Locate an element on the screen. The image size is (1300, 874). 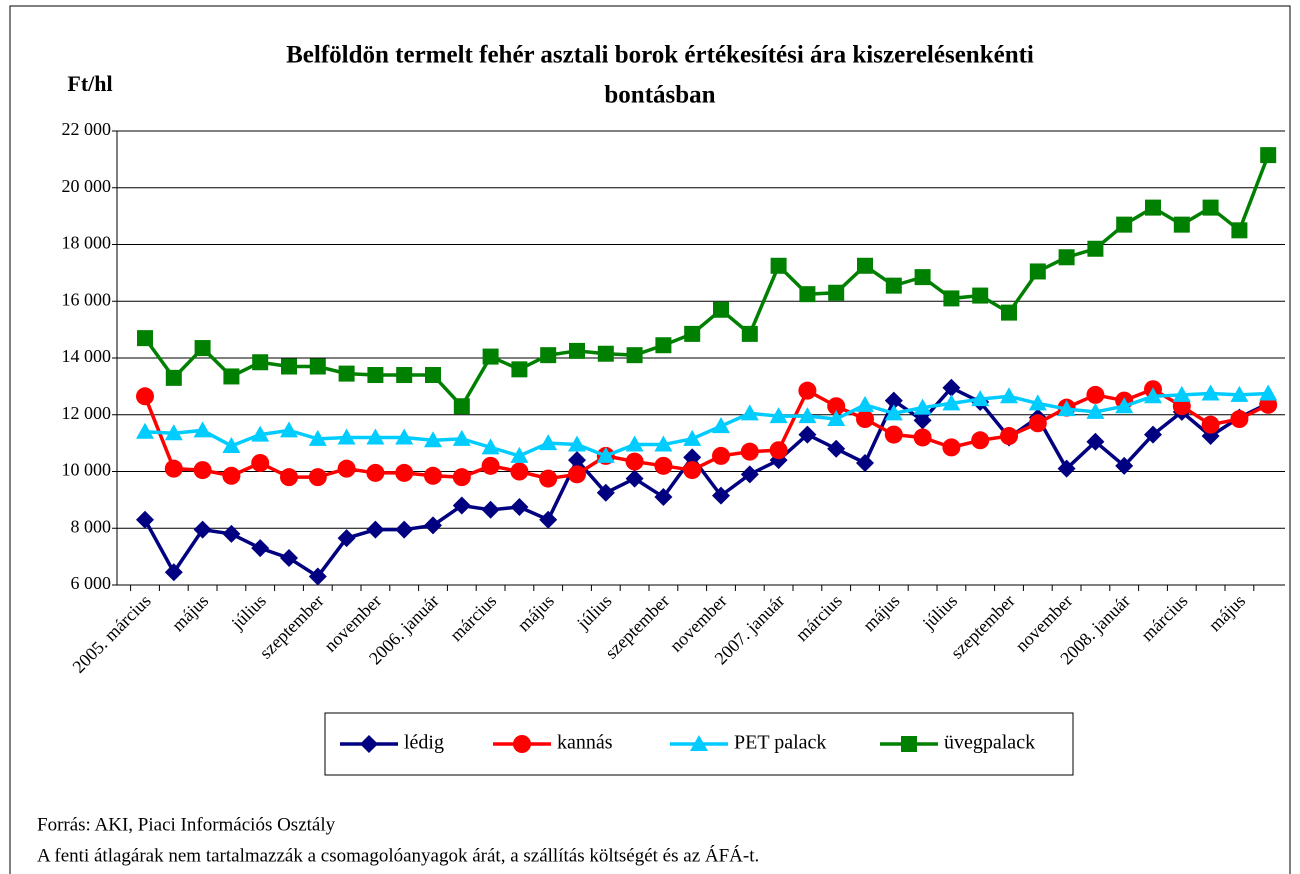
y-tick-label: 16 000 is located at coordinates (87, 299).